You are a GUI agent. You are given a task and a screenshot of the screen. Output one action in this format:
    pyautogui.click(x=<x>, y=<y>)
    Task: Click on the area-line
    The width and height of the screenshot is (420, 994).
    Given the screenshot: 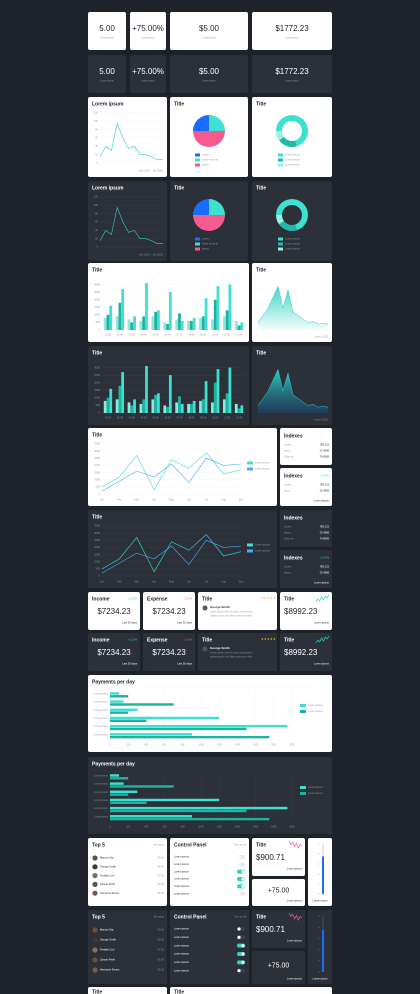 What is the action you would take?
    pyautogui.click(x=293, y=305)
    